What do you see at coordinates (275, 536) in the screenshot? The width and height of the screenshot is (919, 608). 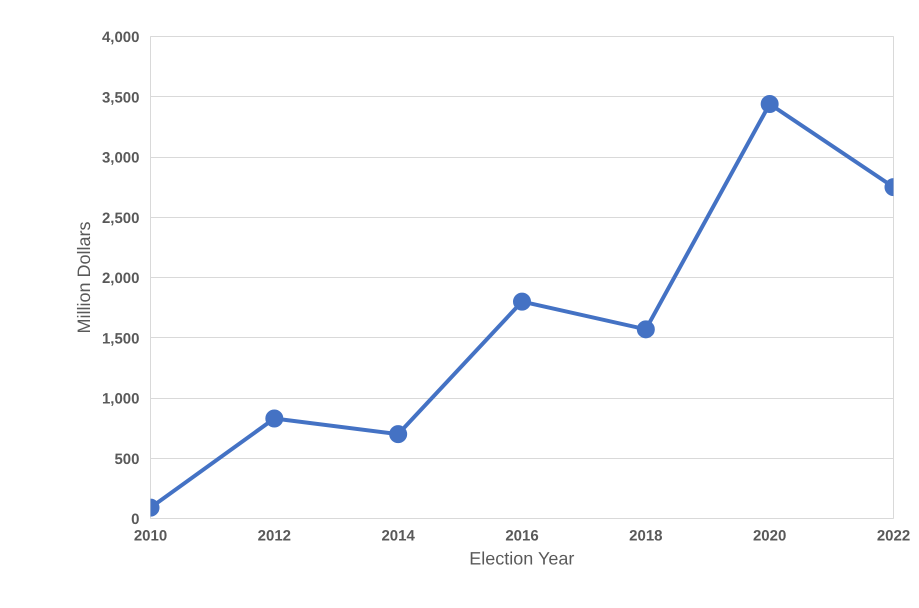 I see `x-tick-label: 2012` at bounding box center [275, 536].